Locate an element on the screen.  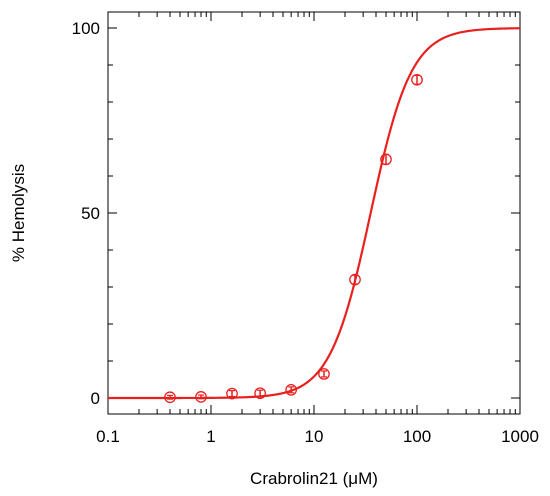
x-tick-label: 0.1 is located at coordinates (108, 436).